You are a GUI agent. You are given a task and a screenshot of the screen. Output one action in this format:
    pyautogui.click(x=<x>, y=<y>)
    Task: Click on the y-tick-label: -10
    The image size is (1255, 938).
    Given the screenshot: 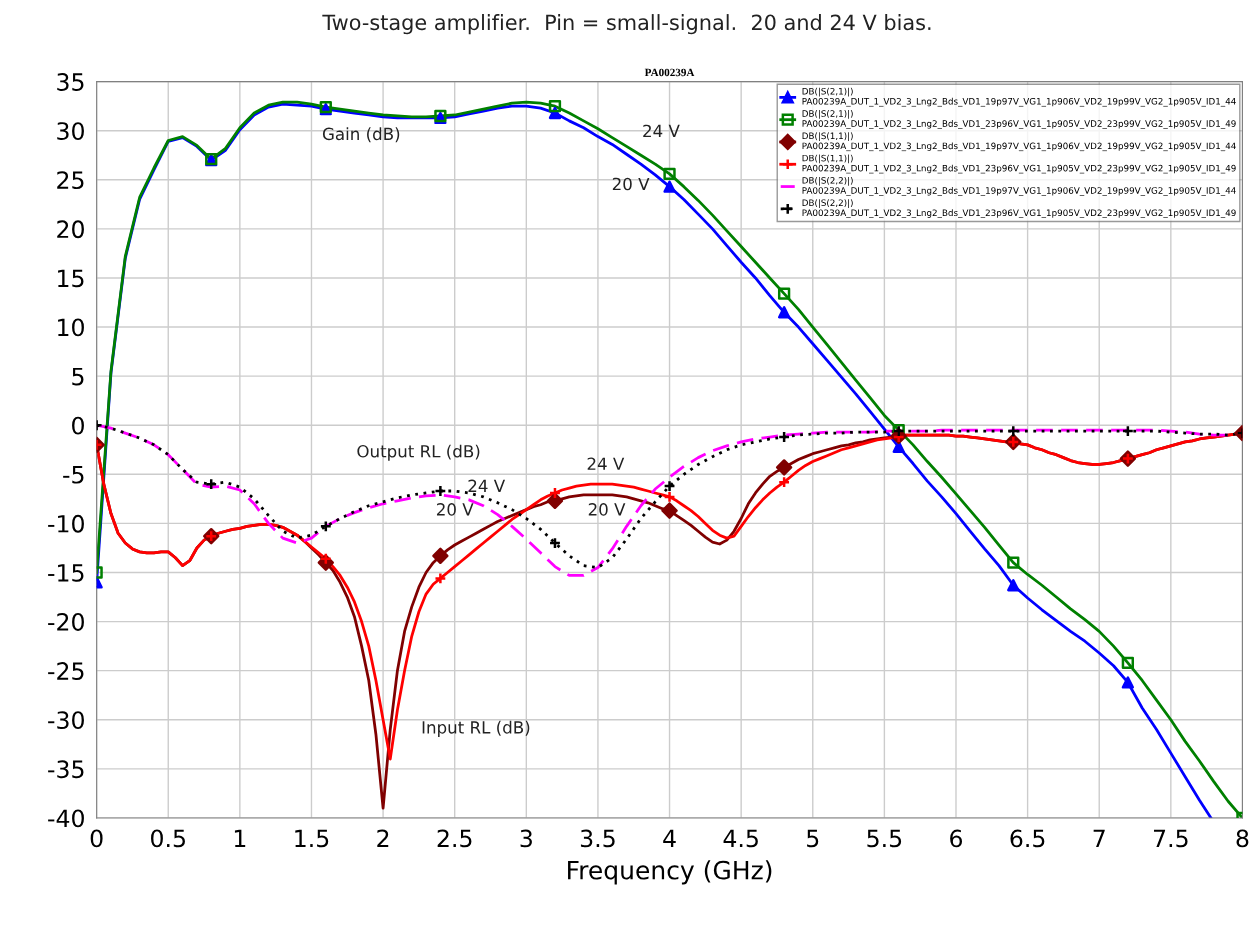 What is the action you would take?
    pyautogui.click(x=66, y=523)
    